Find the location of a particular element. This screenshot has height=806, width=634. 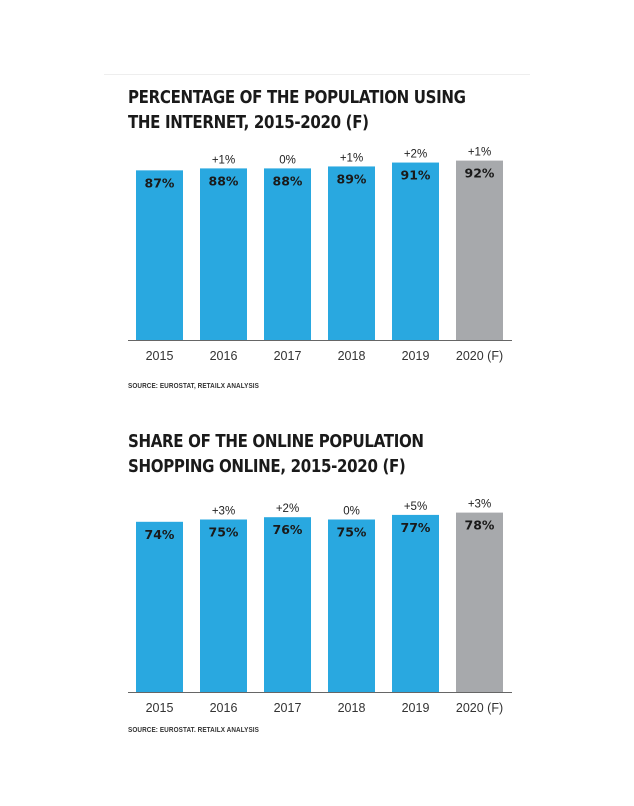

value-label: 74% is located at coordinates (160, 534).